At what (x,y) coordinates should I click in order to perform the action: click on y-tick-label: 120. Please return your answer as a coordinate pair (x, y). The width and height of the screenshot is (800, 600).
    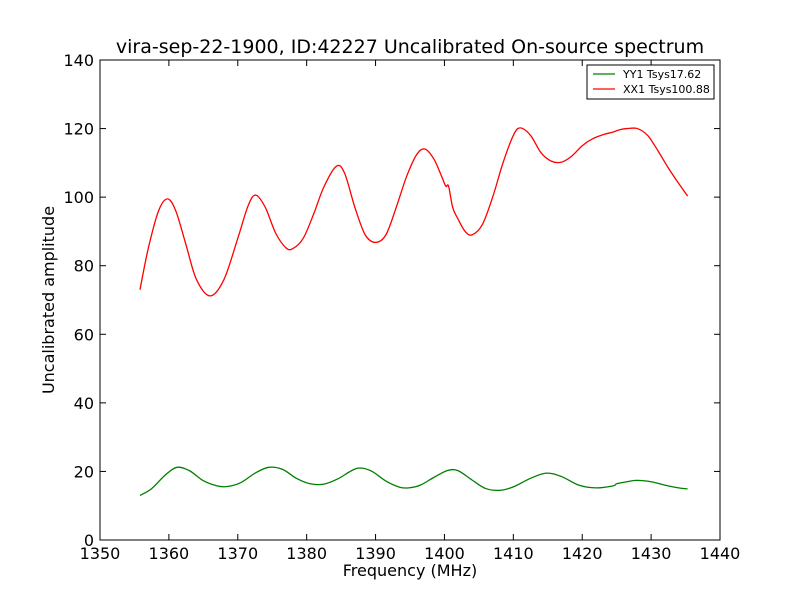
    Looking at the image, I should click on (78, 129).